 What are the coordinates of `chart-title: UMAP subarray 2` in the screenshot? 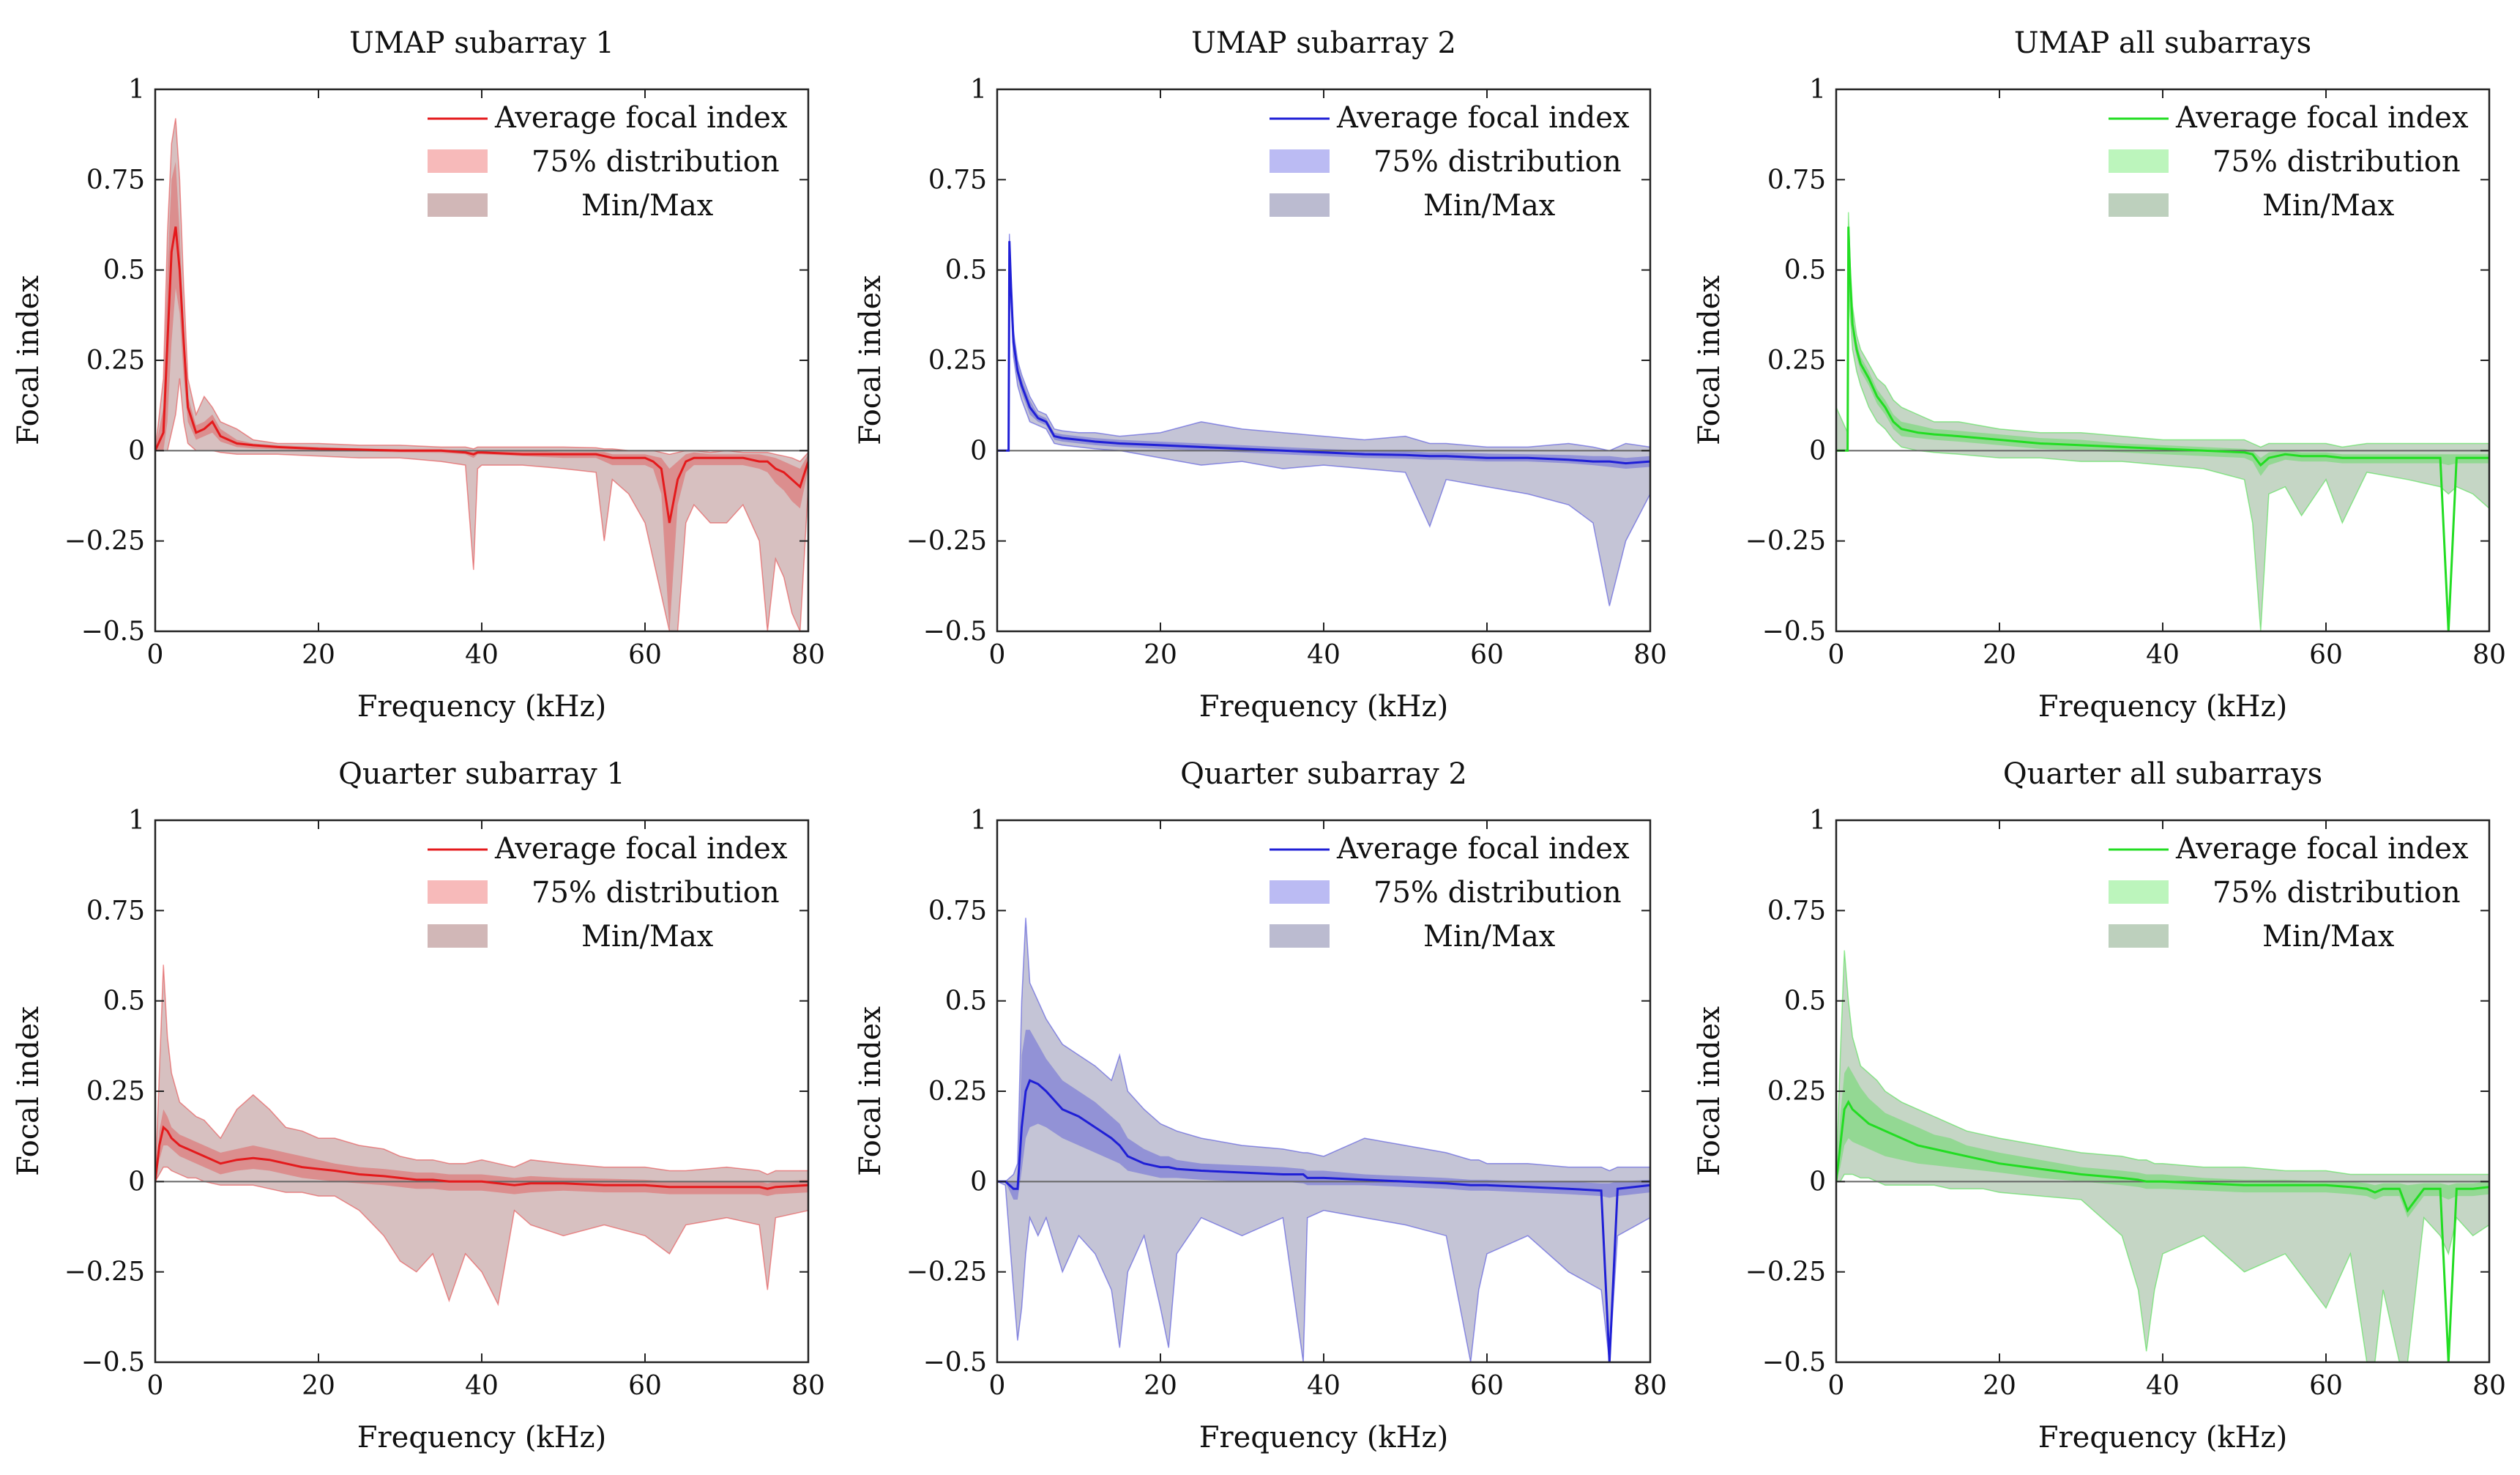 It's located at (1323, 43).